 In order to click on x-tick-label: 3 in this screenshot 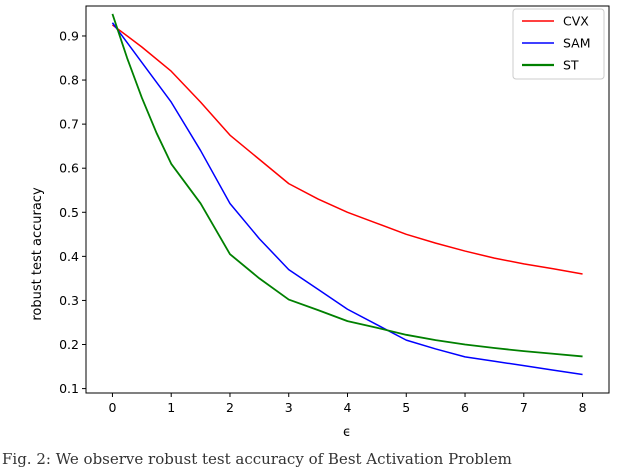, I will do `click(289, 407)`.